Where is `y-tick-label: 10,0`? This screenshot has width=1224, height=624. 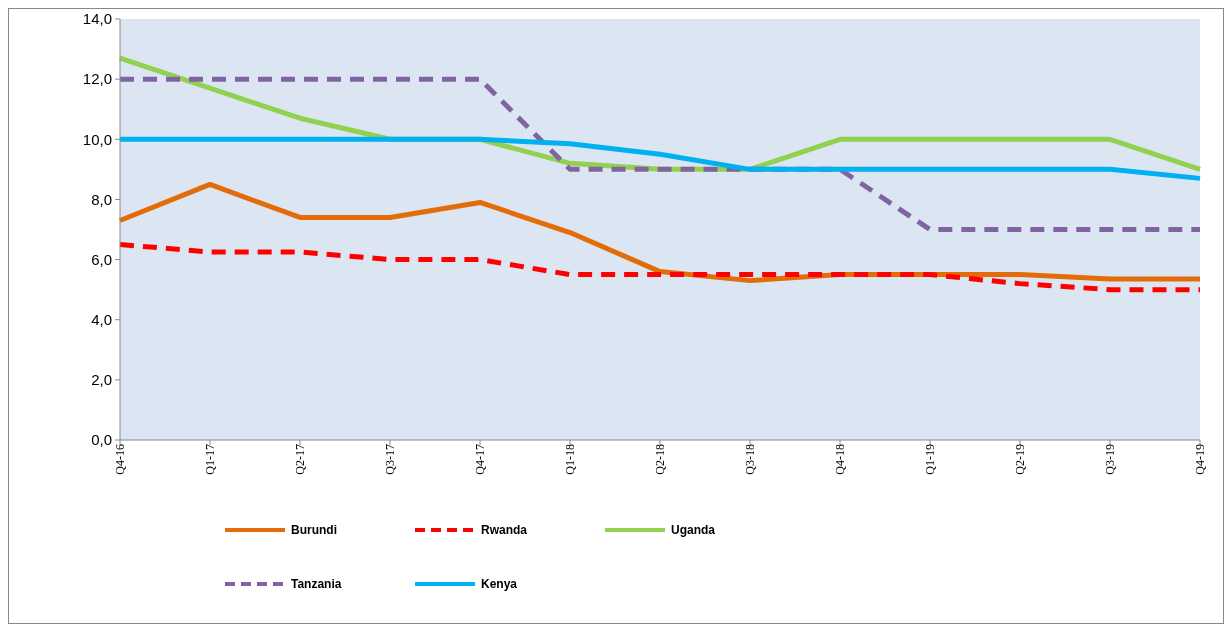 y-tick-label: 10,0 is located at coordinates (97, 139).